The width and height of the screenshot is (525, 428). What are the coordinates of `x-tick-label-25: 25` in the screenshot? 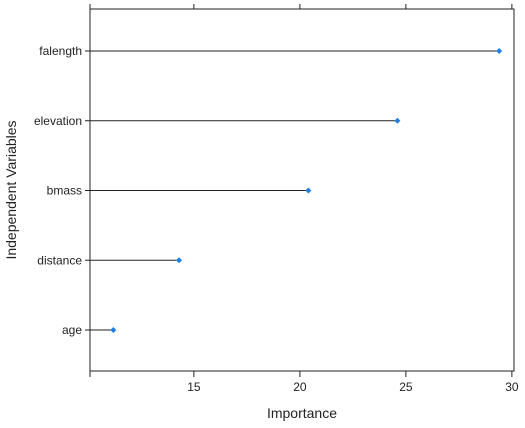 It's located at (406, 387).